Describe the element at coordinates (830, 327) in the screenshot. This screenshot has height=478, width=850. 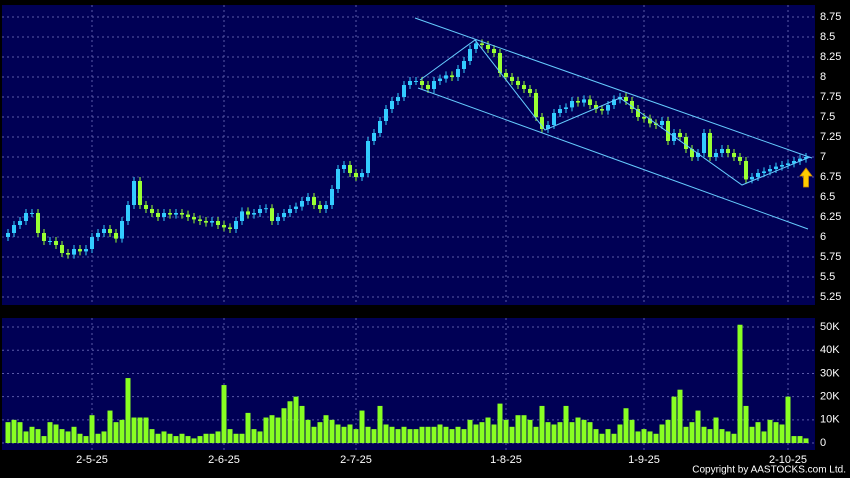
I see `y-tick-label: 50K` at that location.